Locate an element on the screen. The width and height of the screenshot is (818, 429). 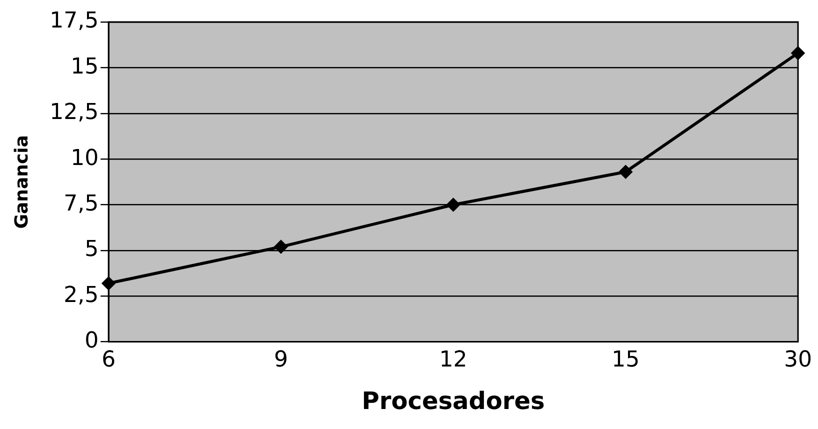
y-tick-label: 5 is located at coordinates (91, 249).